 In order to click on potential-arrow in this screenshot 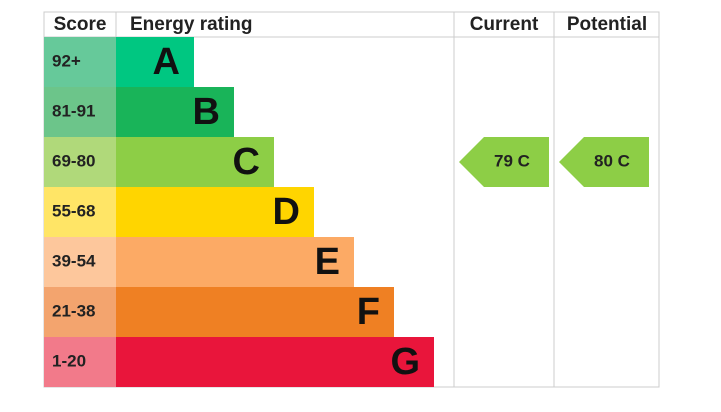, I will do `click(604, 162)`.